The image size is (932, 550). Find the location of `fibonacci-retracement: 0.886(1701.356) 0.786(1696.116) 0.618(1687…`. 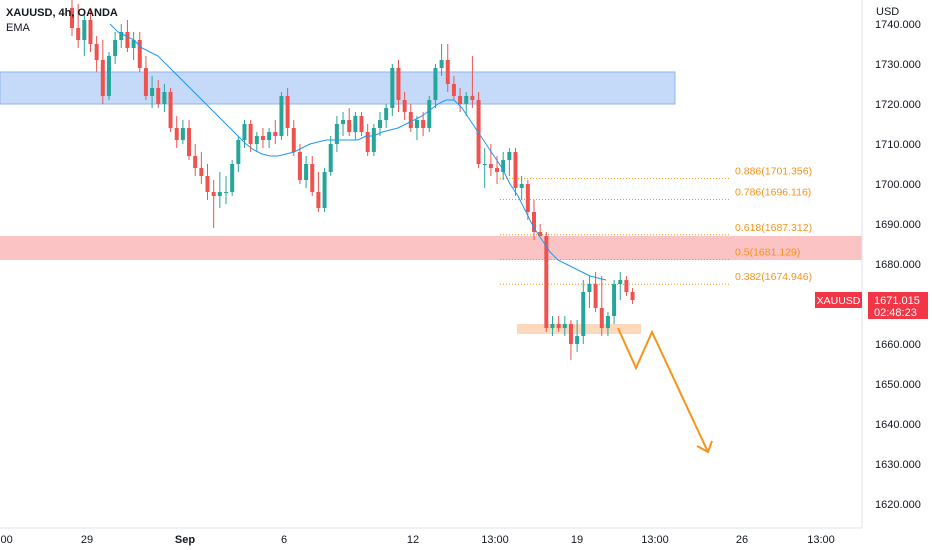

fibonacci-retracement: 0.886(1701.356) 0.786(1696.116) 0.618(1687… is located at coordinates (656, 225).